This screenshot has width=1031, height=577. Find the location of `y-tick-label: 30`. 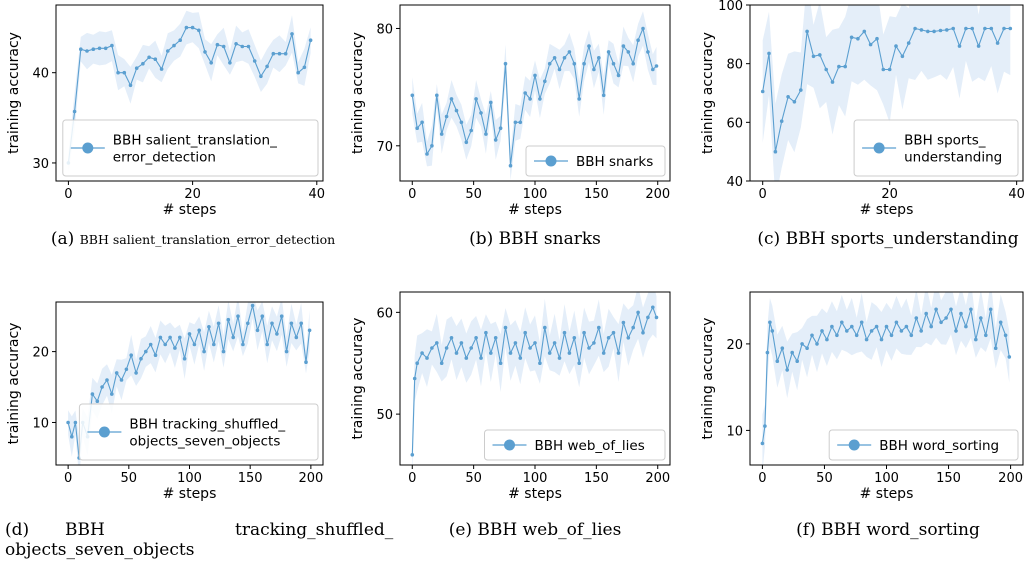

y-tick-label: 30 is located at coordinates (40, 164).